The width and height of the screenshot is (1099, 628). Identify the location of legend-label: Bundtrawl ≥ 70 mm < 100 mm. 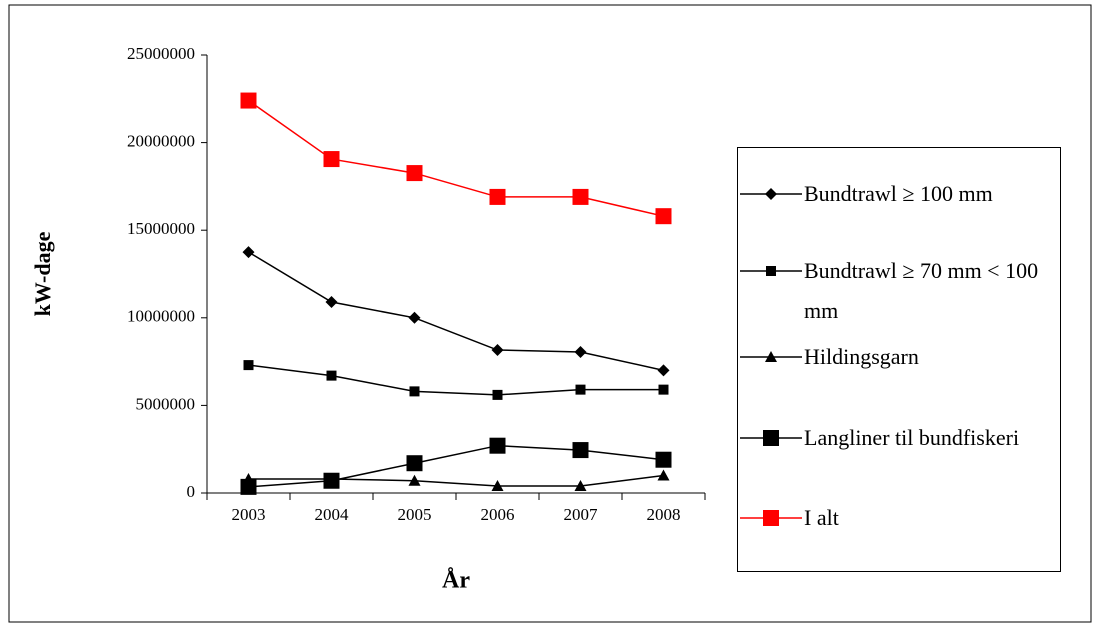
(921, 290).